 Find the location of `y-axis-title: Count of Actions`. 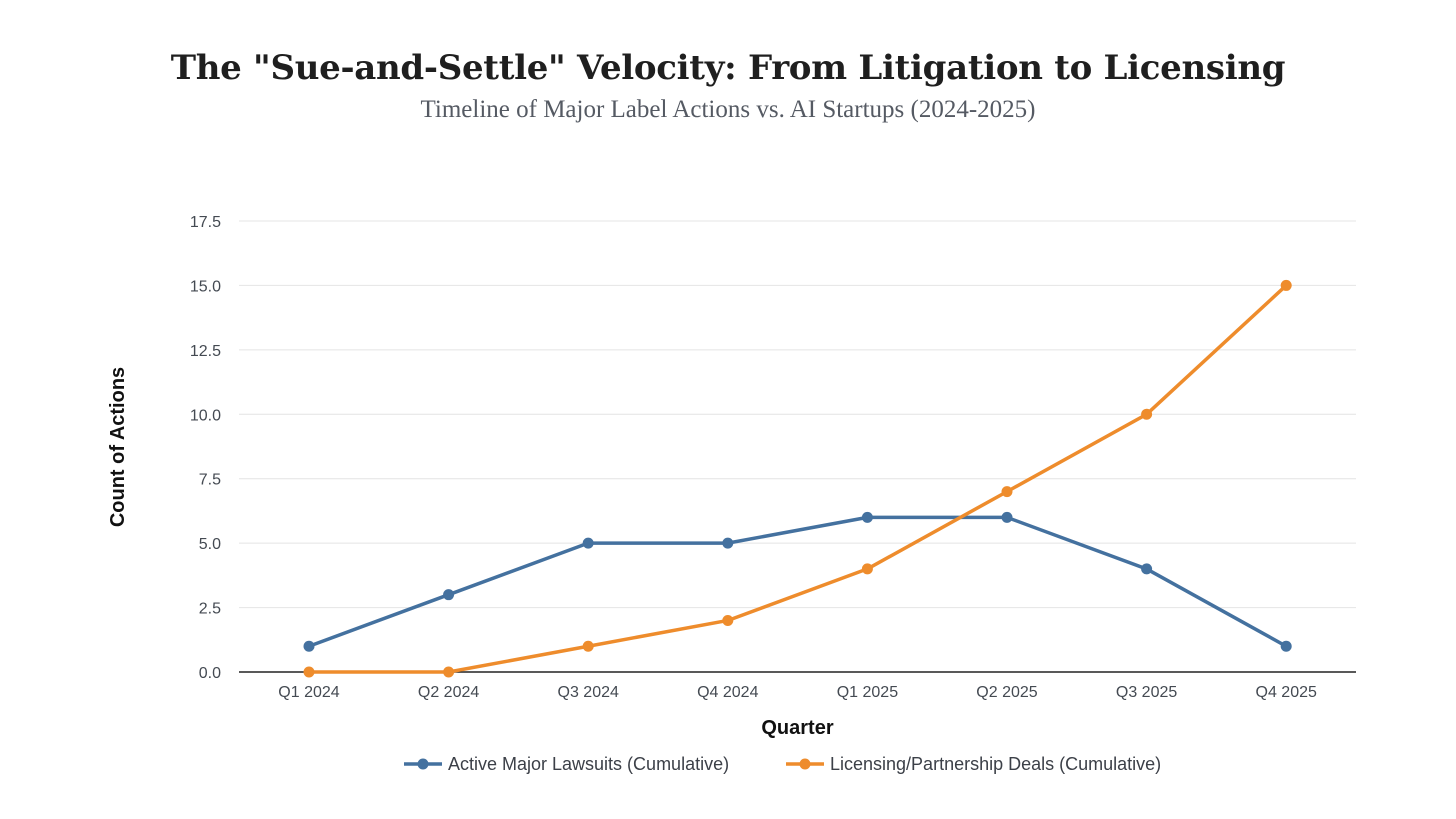

y-axis-title: Count of Actions is located at coordinates (118, 447).